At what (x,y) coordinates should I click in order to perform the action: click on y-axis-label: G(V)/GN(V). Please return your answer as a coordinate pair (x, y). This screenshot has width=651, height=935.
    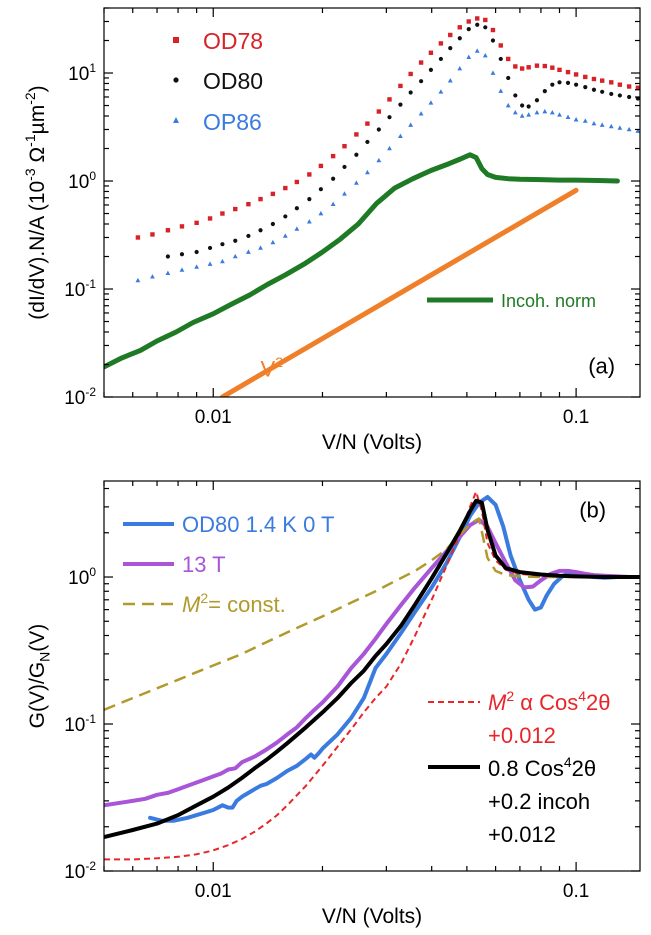
    Looking at the image, I should click on (39, 676).